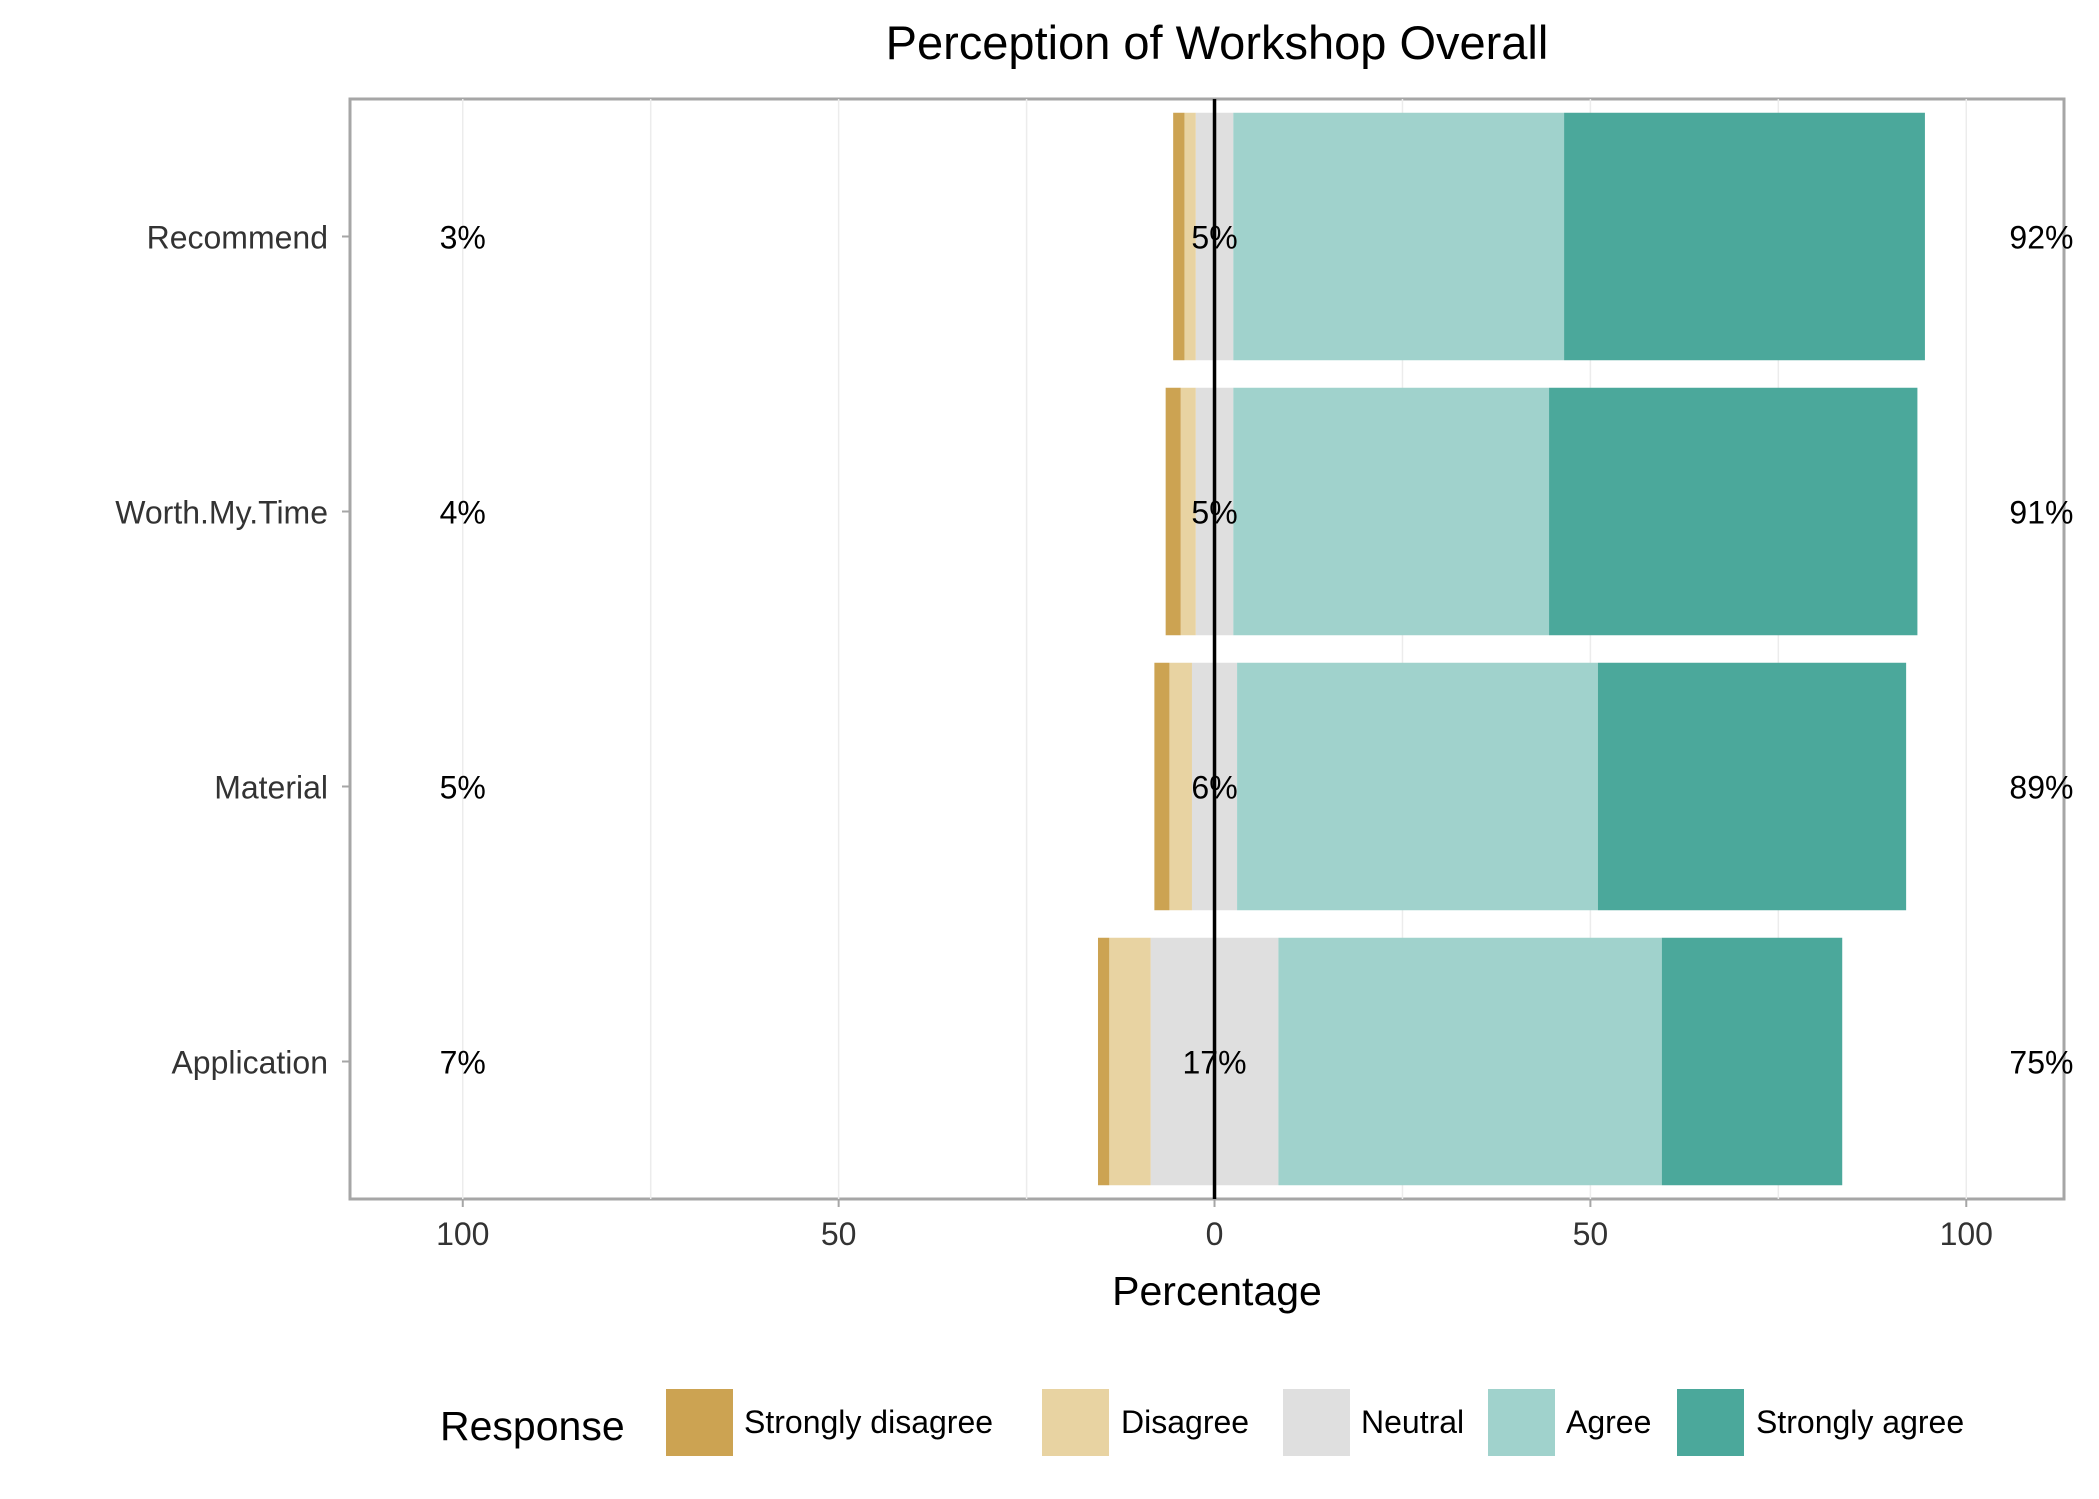  I want to click on y-category-label: Worth.My.Time, so click(221, 513).